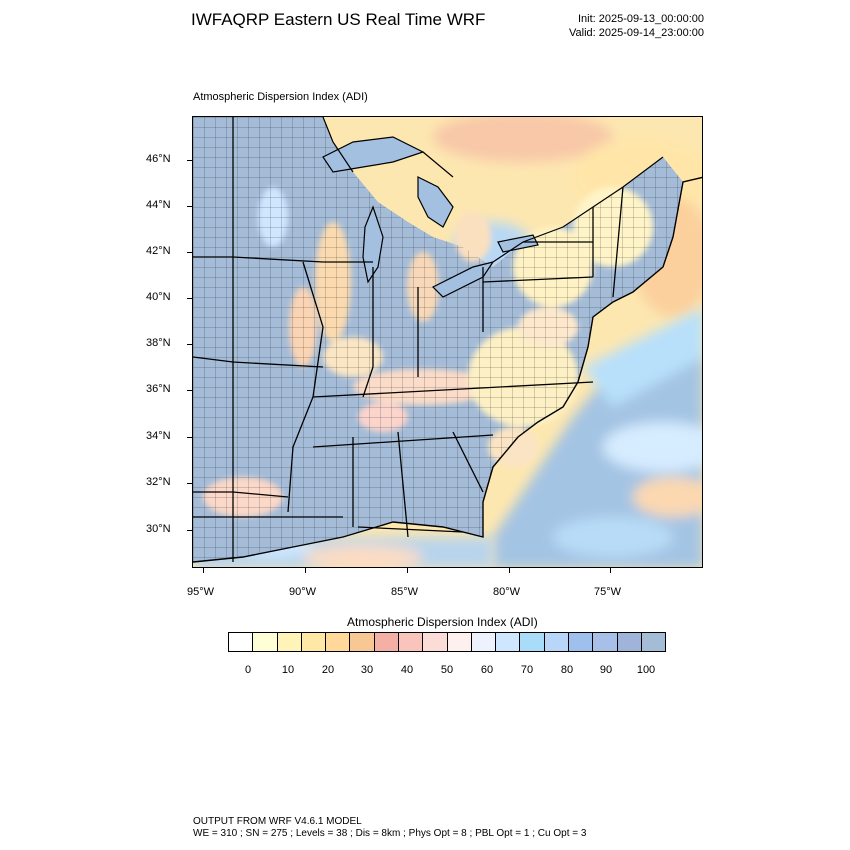  Describe the element at coordinates (606, 670) in the screenshot. I see `colorbar-label: 90` at that location.